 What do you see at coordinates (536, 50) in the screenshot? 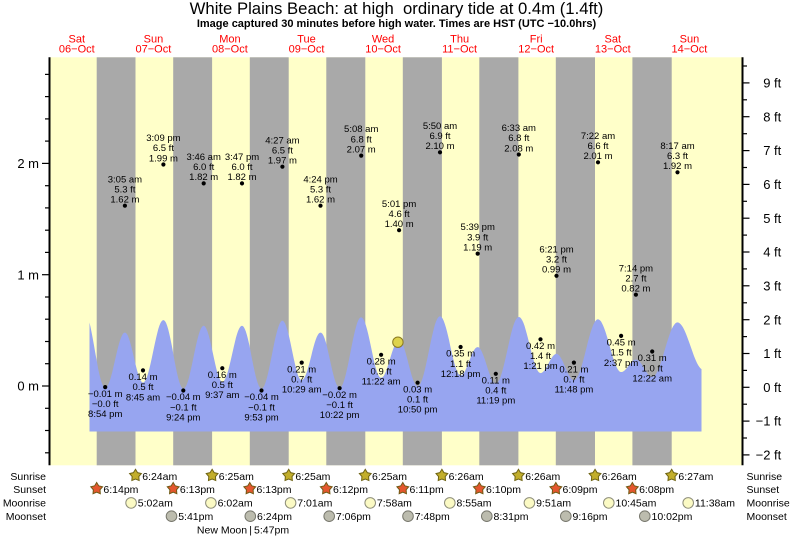
I see `svg-text: 12−Oct` at bounding box center [536, 50].